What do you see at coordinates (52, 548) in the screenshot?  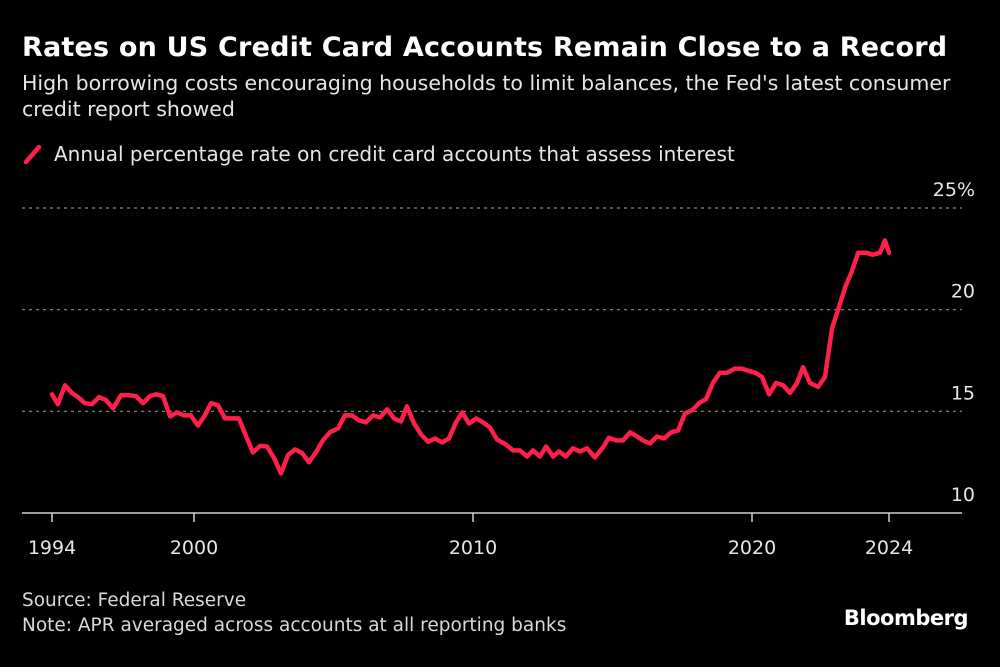 I see `x-tick-label: 1994` at bounding box center [52, 548].